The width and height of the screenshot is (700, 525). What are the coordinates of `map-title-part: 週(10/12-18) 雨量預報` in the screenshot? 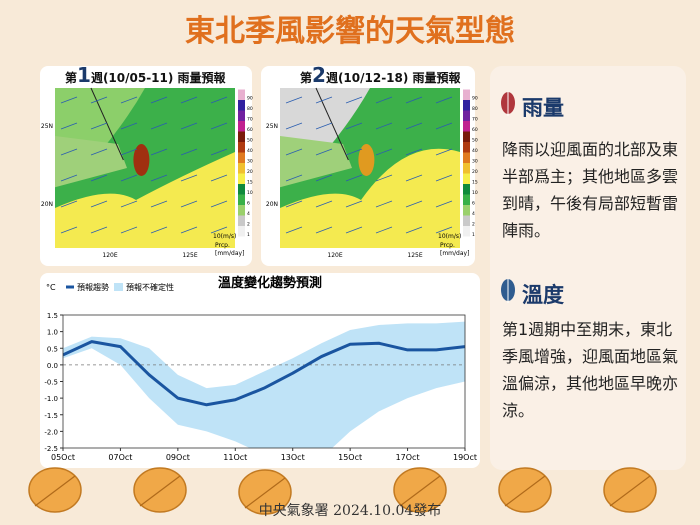 It's located at (394, 77).